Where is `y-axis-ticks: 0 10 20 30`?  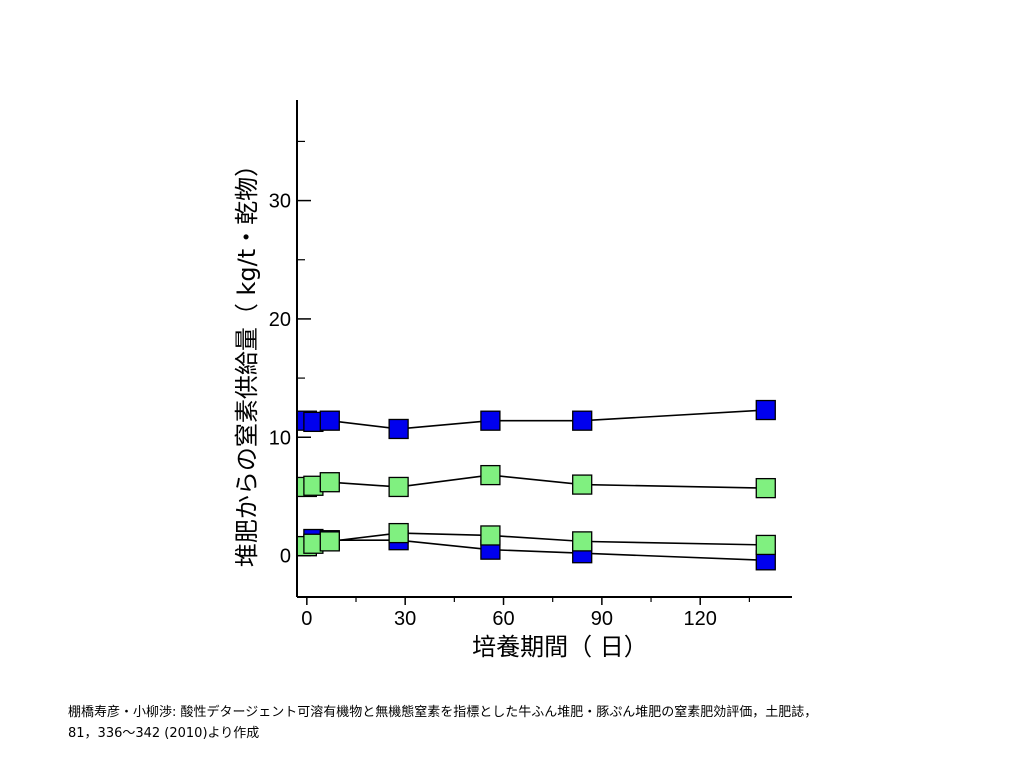
y-axis-ticks: 0 10 20 30 is located at coordinates (290, 354).